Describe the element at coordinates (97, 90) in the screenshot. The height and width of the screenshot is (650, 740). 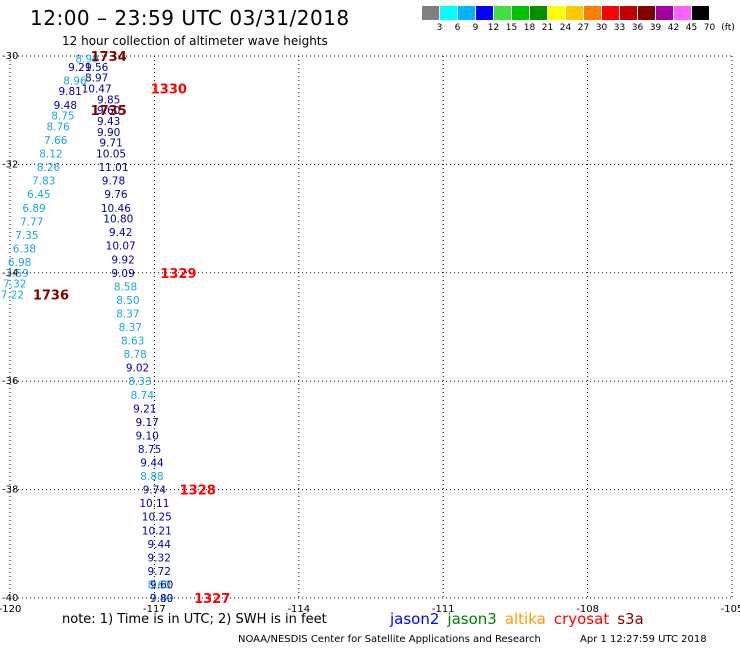
I see `wave-height-value: 10.47` at that location.